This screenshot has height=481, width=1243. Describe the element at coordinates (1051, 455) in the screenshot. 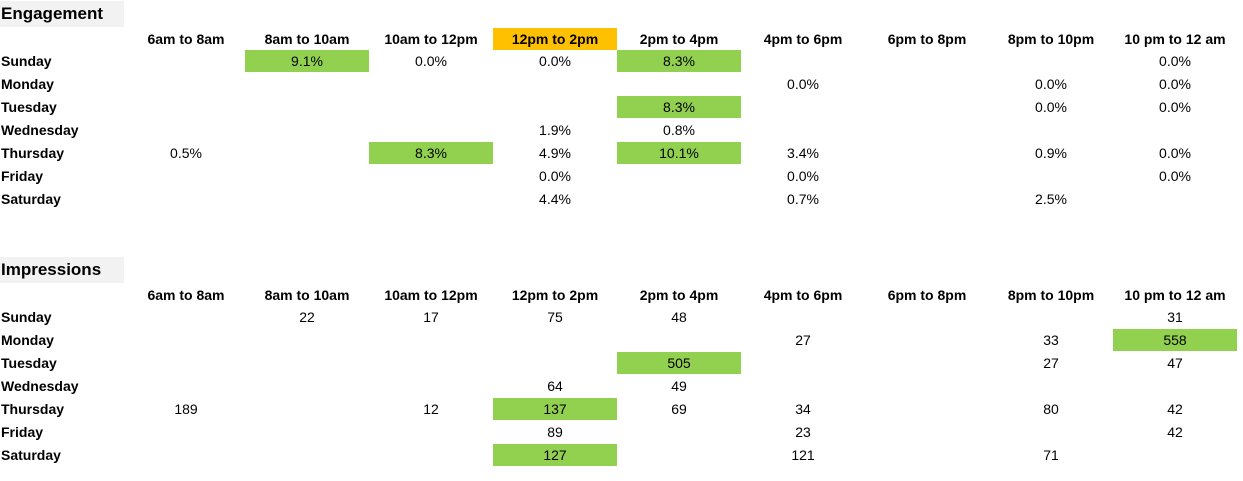

I see `data-cell: 71` at that location.